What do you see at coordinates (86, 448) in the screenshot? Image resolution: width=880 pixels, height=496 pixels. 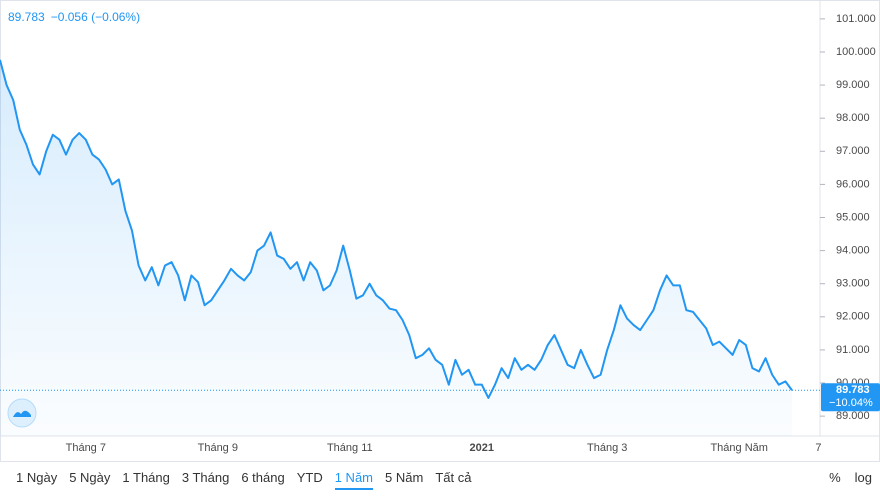 I see `x-tick-label: Tháng 7` at bounding box center [86, 448].